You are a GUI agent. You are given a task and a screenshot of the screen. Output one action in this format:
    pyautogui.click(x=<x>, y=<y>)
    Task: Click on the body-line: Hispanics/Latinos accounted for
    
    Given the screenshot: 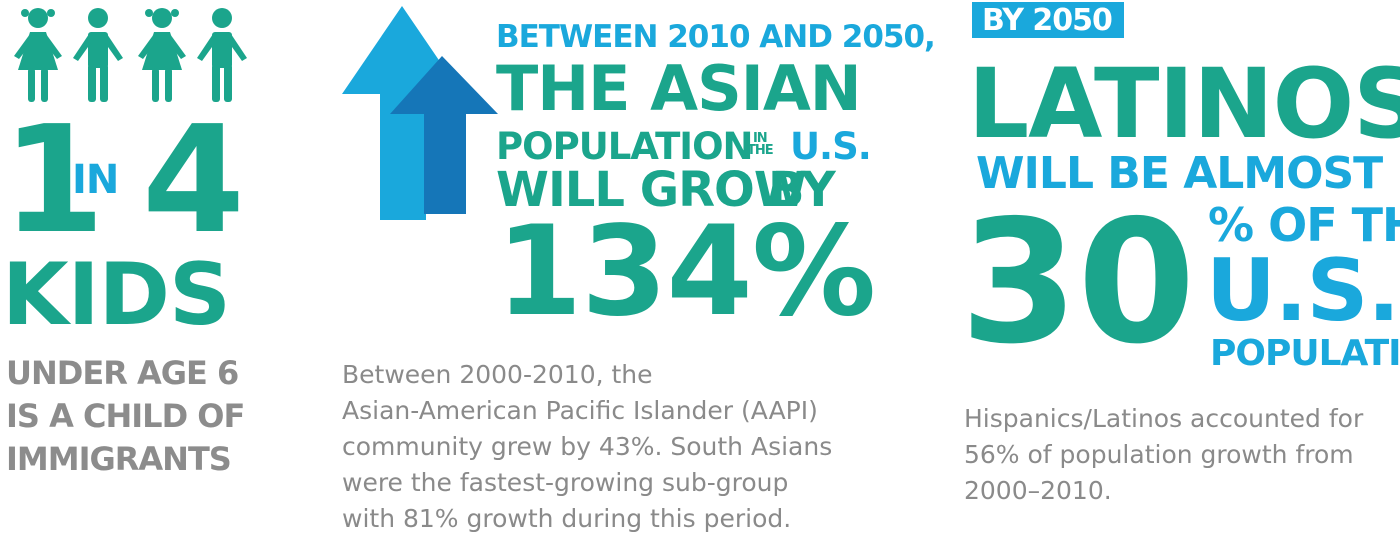 What is the action you would take?
    pyautogui.click(x=1164, y=418)
    